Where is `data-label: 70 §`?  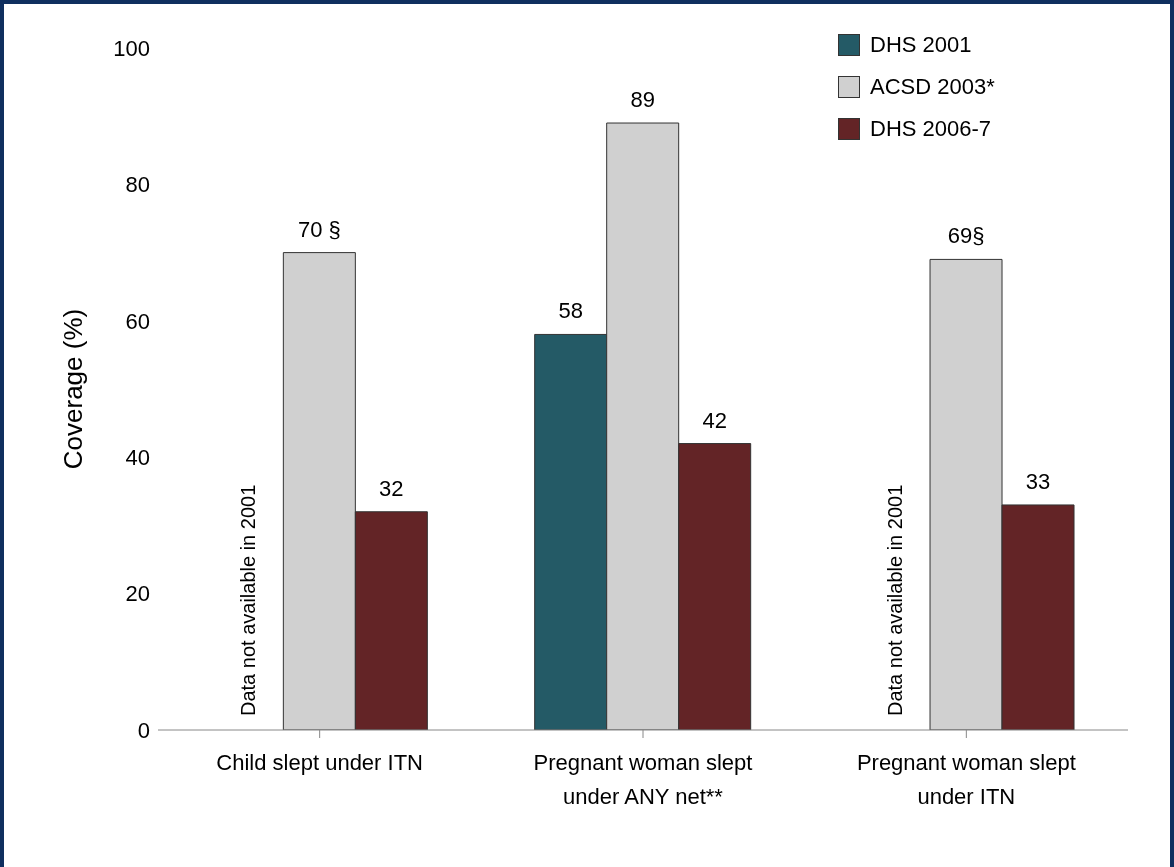
data-label: 70 § is located at coordinates (319, 229).